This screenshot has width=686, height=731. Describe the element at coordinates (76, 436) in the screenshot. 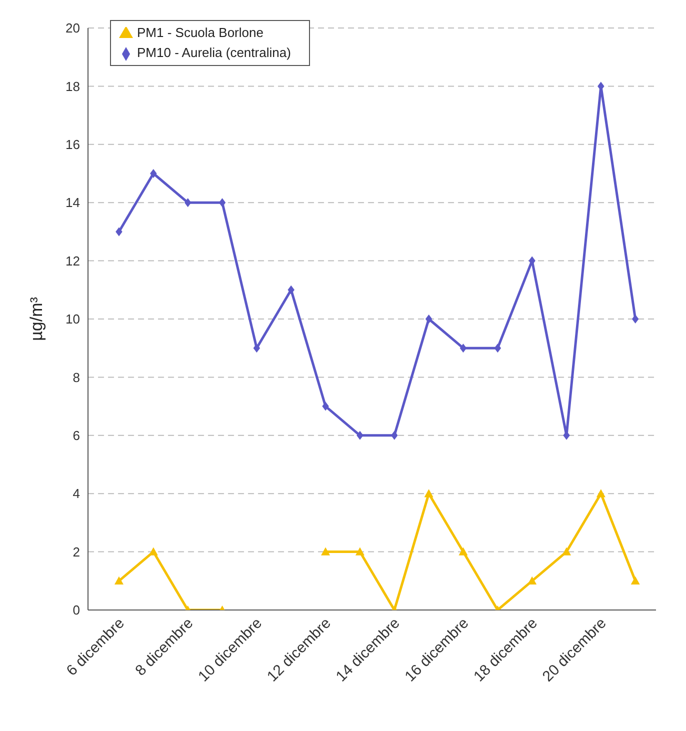

I see `y-tick-label: 6` at that location.